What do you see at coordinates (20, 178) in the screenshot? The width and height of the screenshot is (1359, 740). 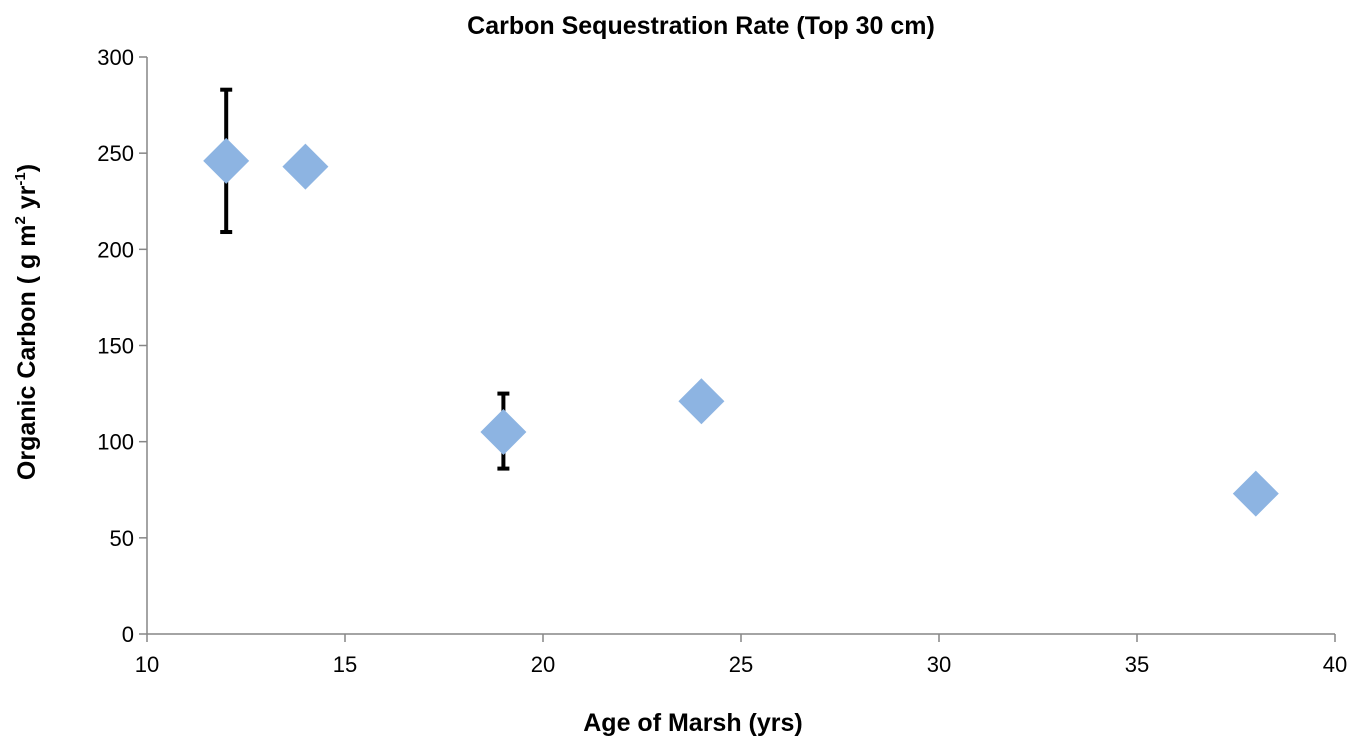 I see `y-axis-label-sup2: -1` at bounding box center [20, 178].